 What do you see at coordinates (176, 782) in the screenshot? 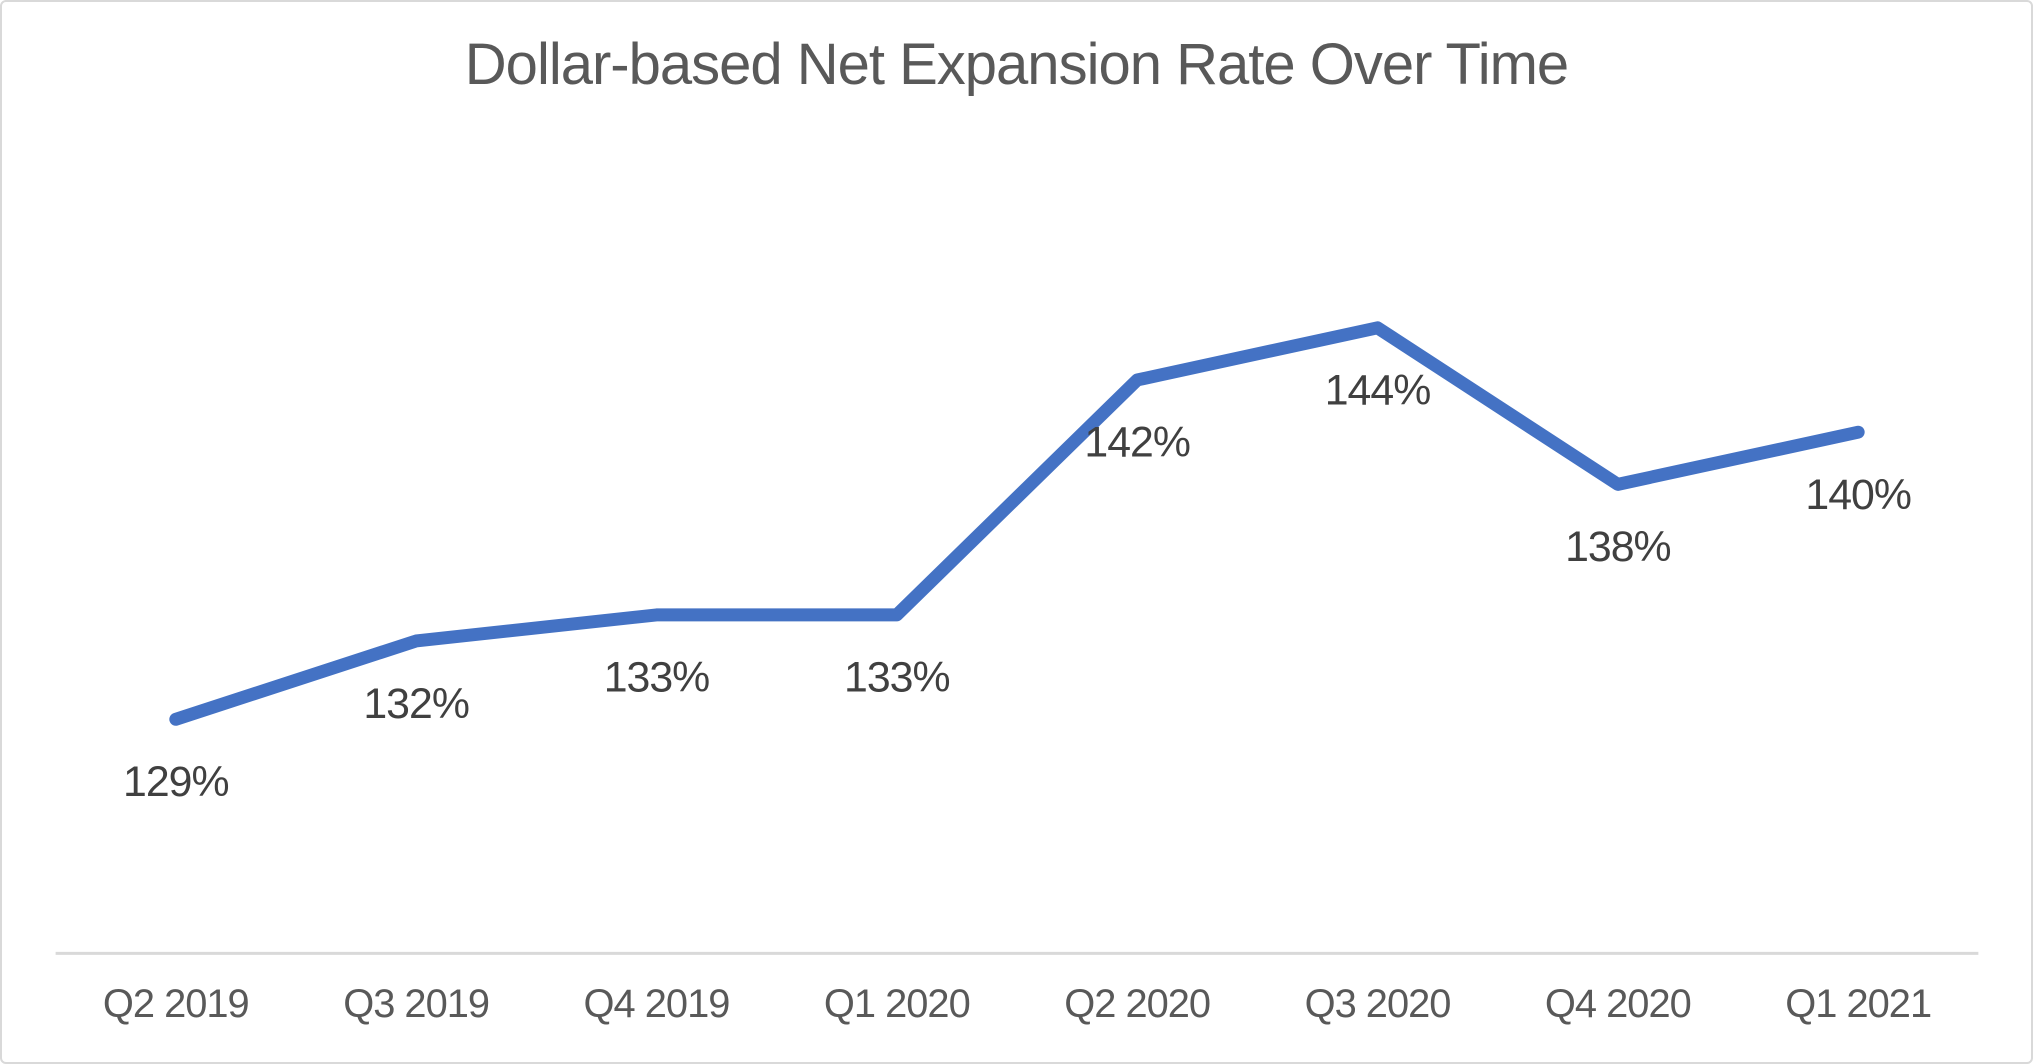
I see `data-label: 129%` at bounding box center [176, 782].